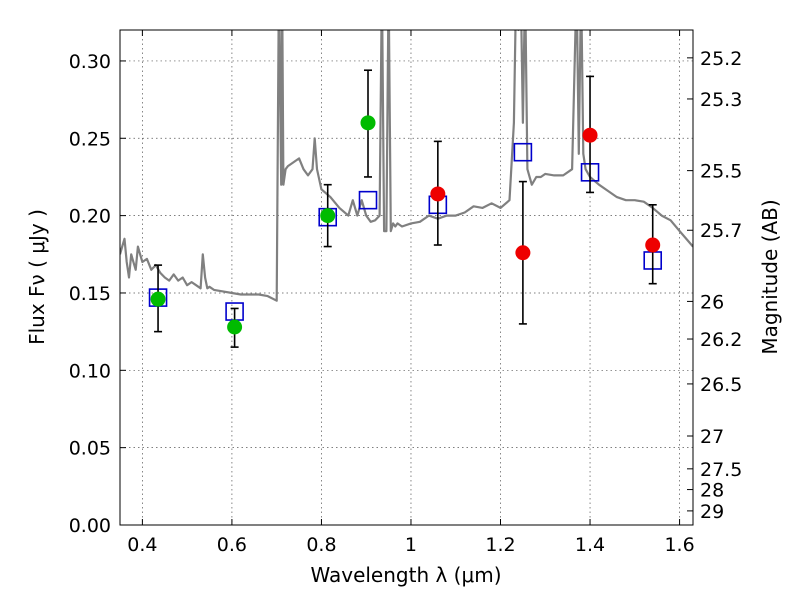 The image size is (800, 600). Describe the element at coordinates (142, 545) in the screenshot. I see `x-tick-label: 0.4` at that location.